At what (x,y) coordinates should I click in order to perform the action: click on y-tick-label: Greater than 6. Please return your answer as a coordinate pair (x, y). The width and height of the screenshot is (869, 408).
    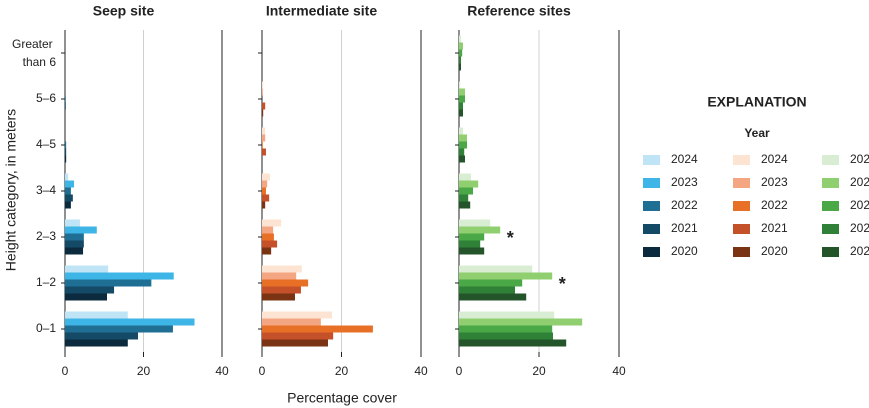
    Looking at the image, I should click on (34, 53).